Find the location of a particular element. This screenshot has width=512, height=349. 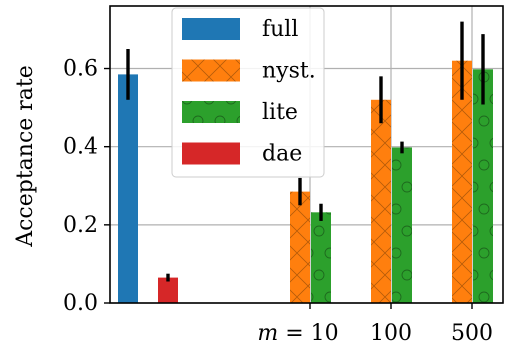

legend-label: lite is located at coordinates (280, 112).